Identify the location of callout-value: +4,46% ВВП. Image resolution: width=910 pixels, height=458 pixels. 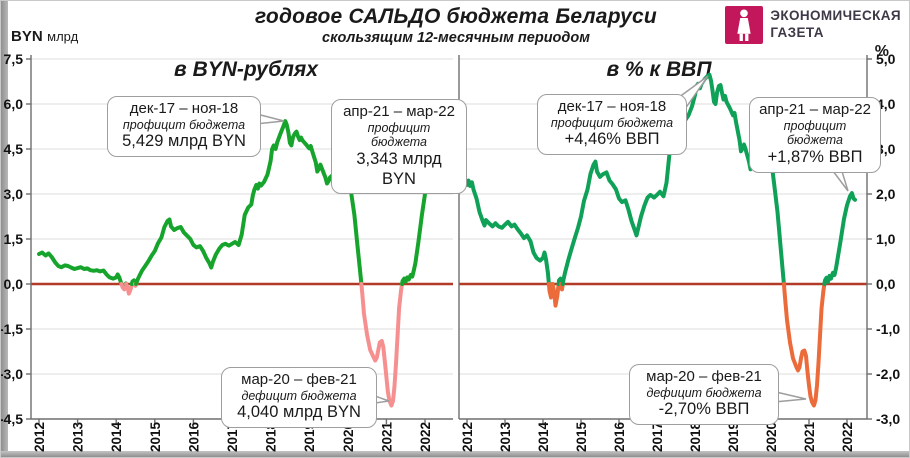
(612, 139).